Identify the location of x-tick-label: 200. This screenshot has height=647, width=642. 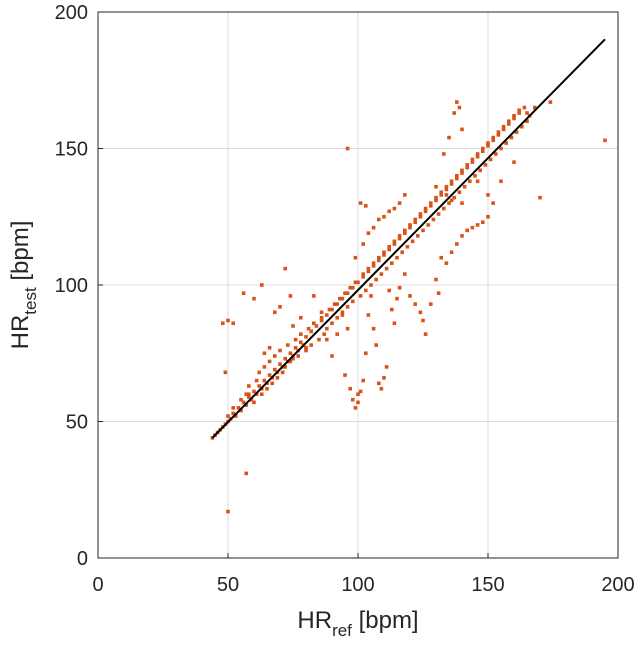
(617, 585).